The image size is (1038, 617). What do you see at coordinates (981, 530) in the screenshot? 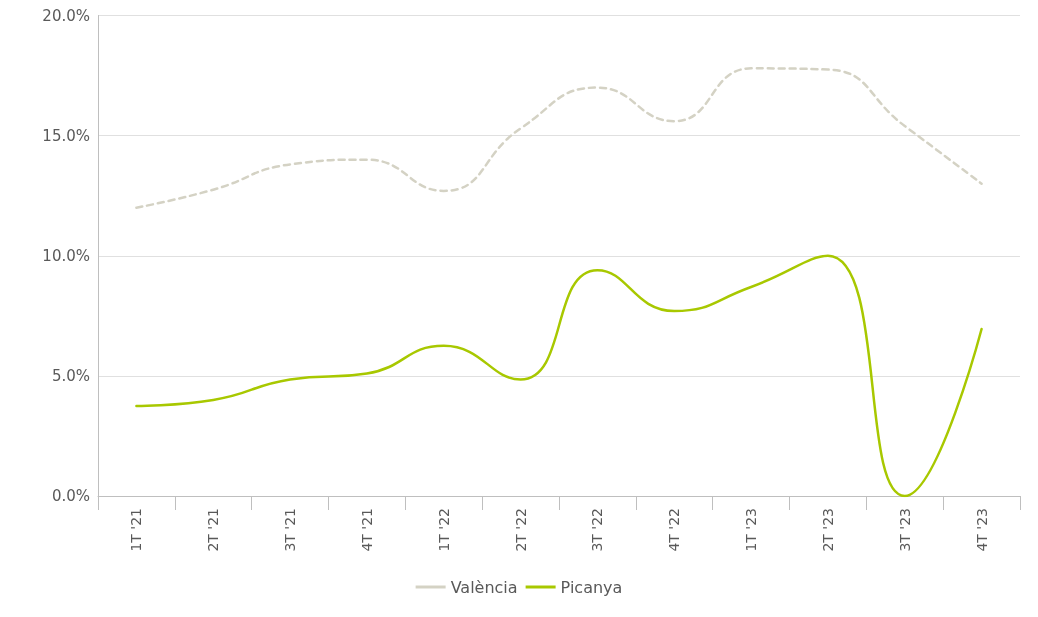
I see `x-tick-label: 4T '23` at bounding box center [981, 530].